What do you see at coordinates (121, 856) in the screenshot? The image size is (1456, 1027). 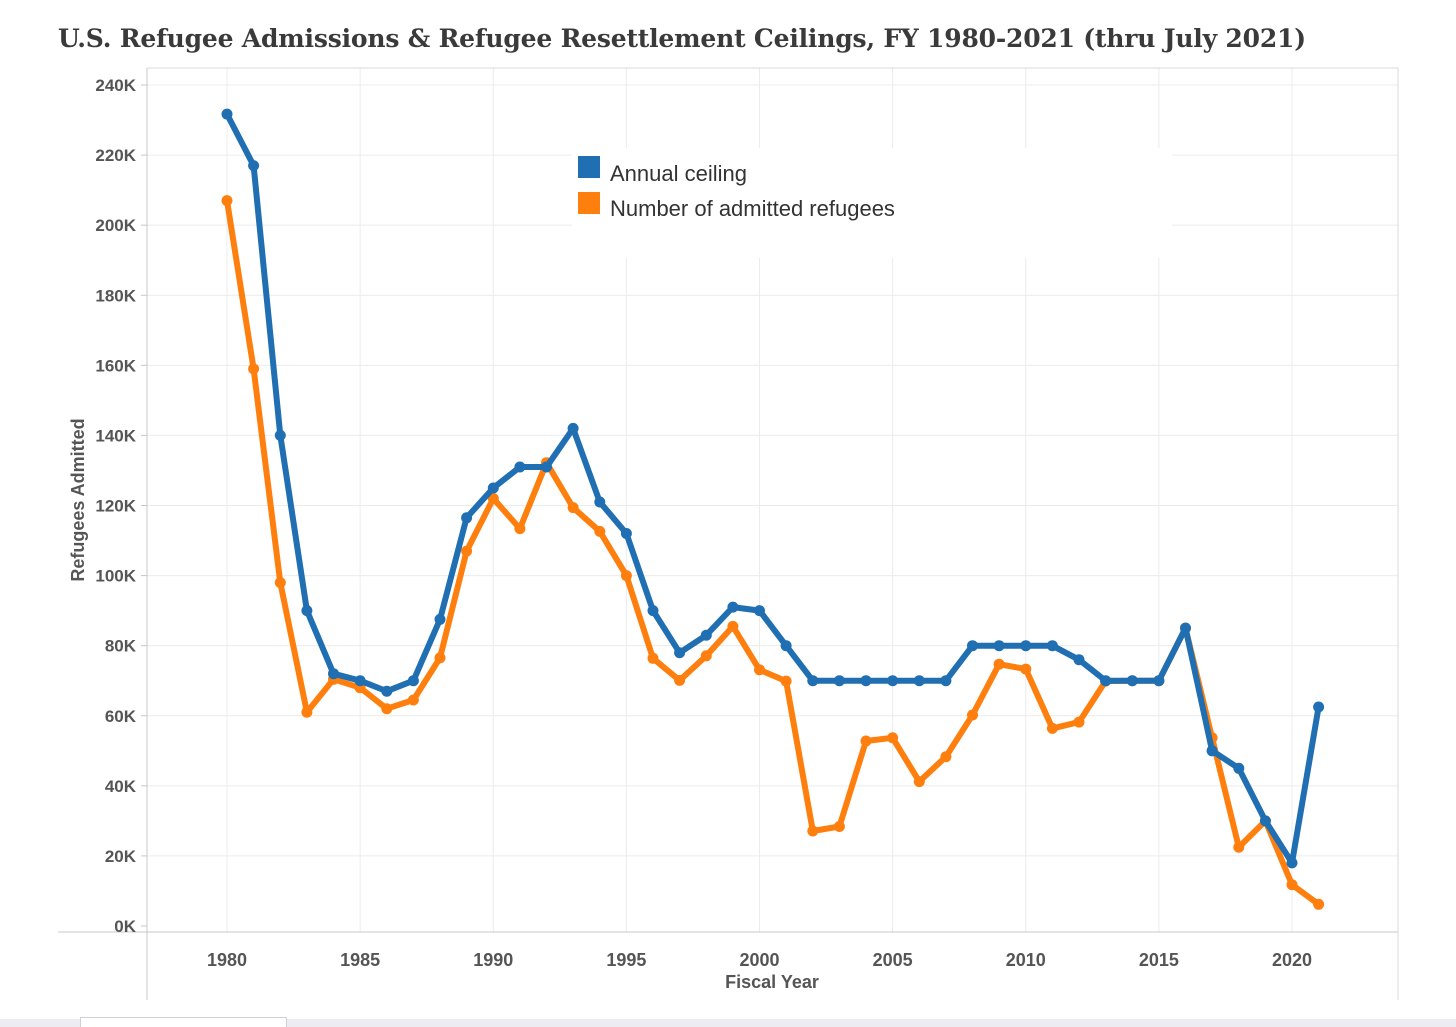 I see `y-tick-label: 20K` at bounding box center [121, 856].